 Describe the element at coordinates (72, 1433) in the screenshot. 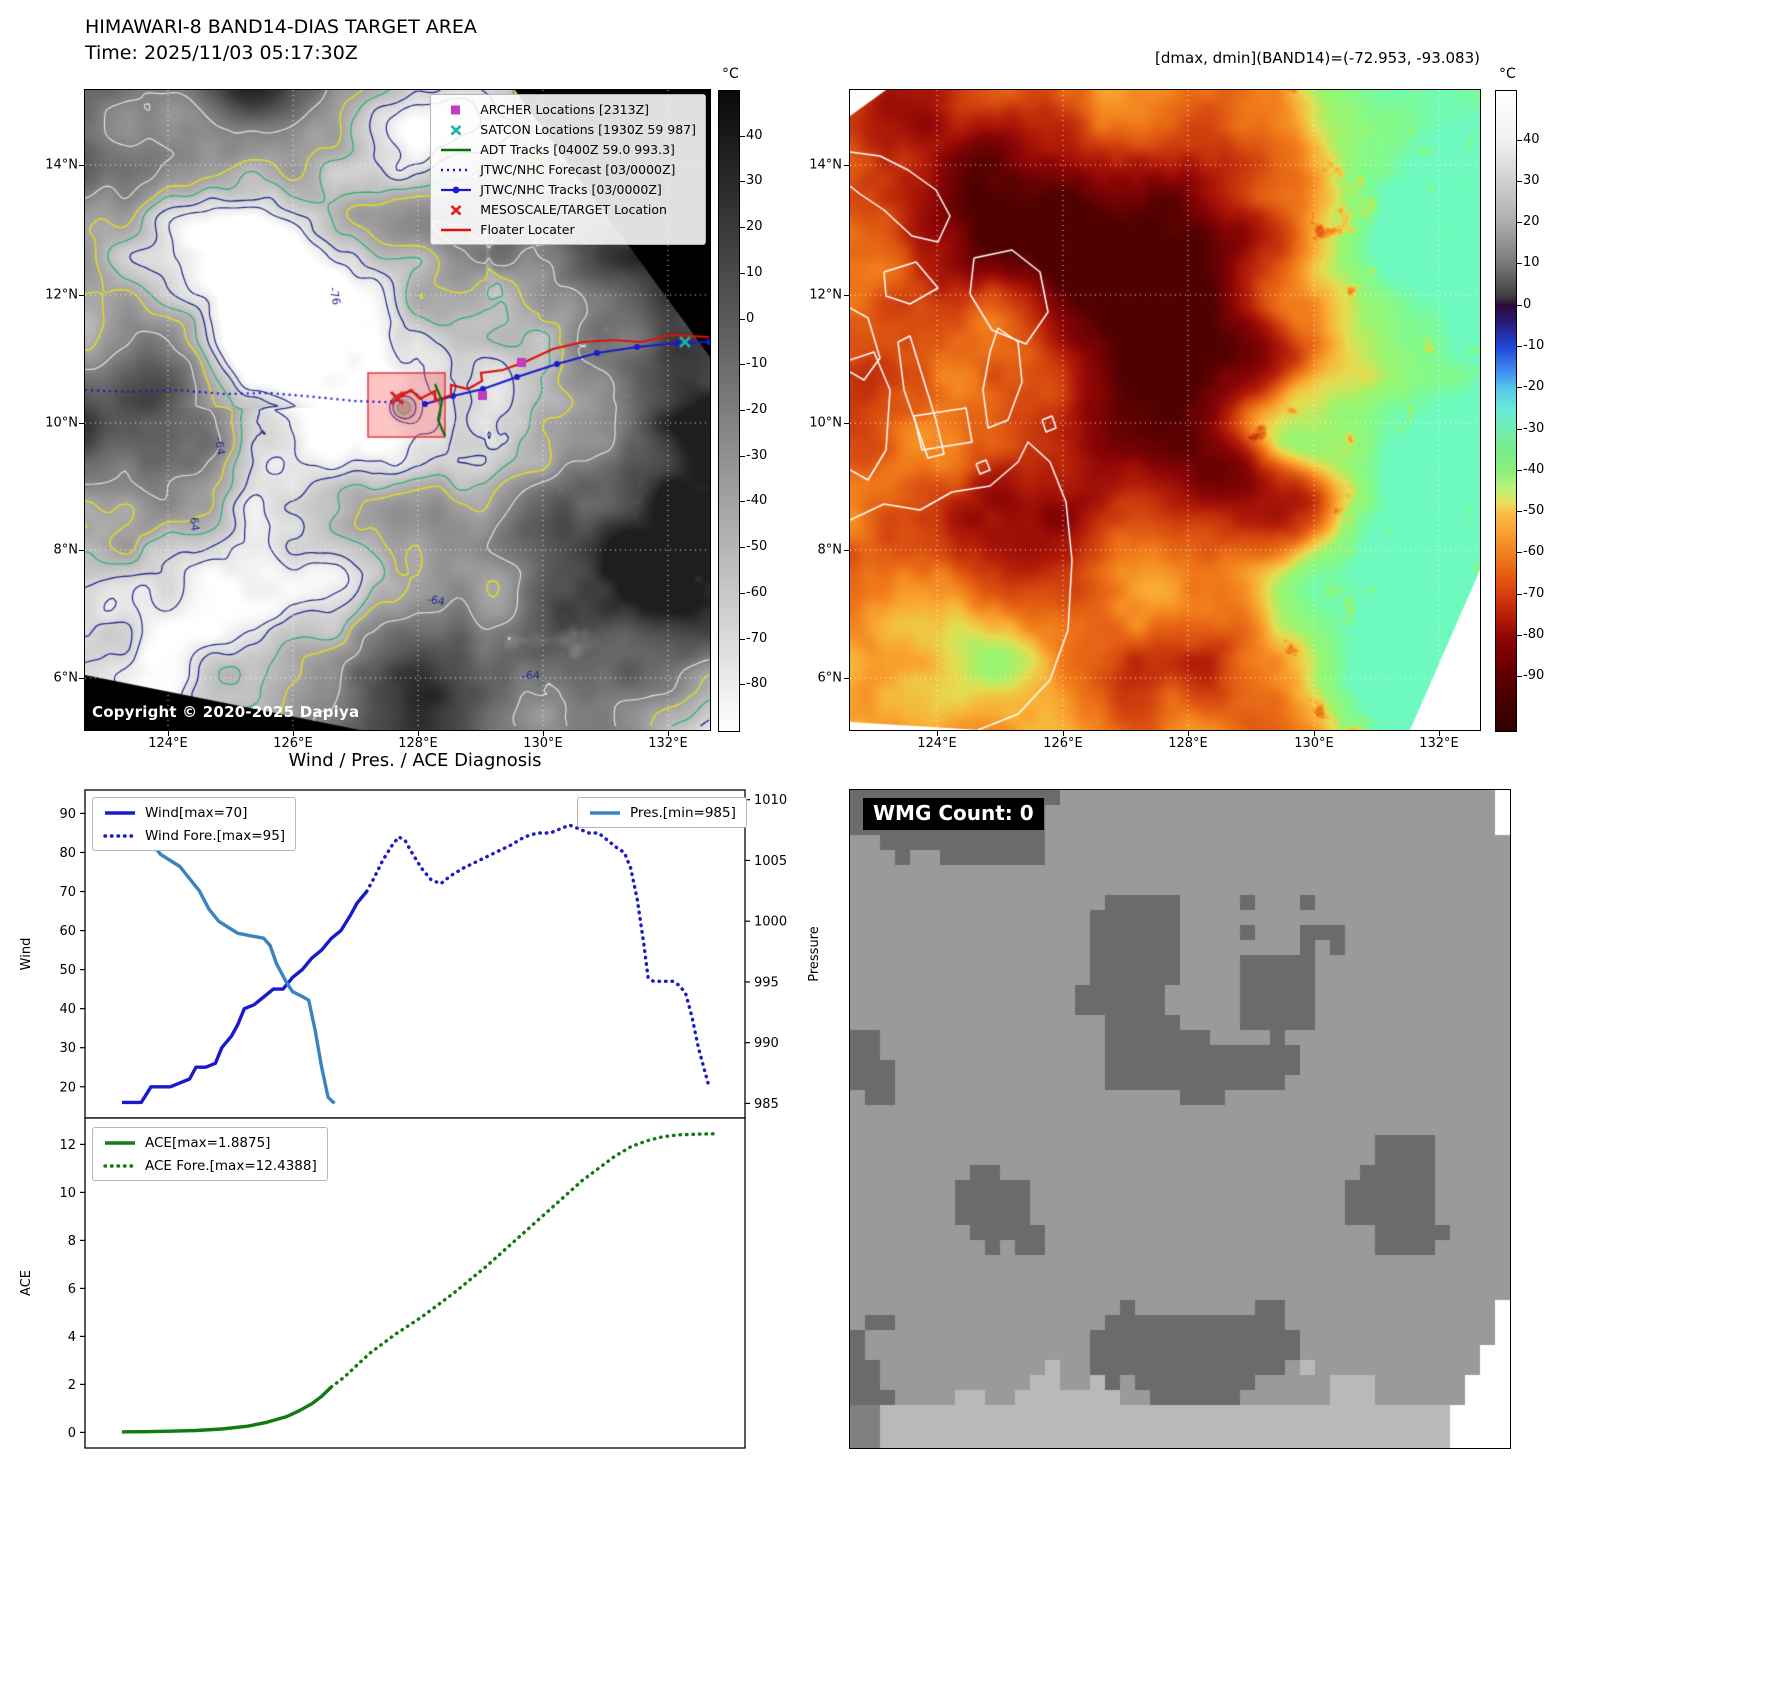

I see `y-tick-label: 0` at that location.